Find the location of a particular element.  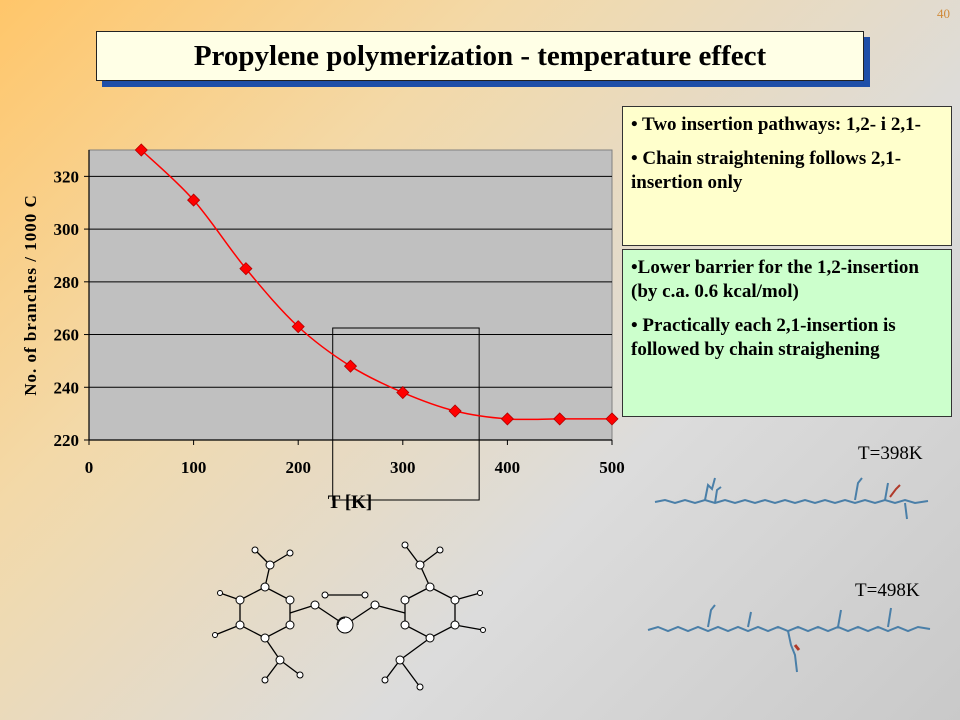

y-tick-label: 320 is located at coordinates (67, 176).